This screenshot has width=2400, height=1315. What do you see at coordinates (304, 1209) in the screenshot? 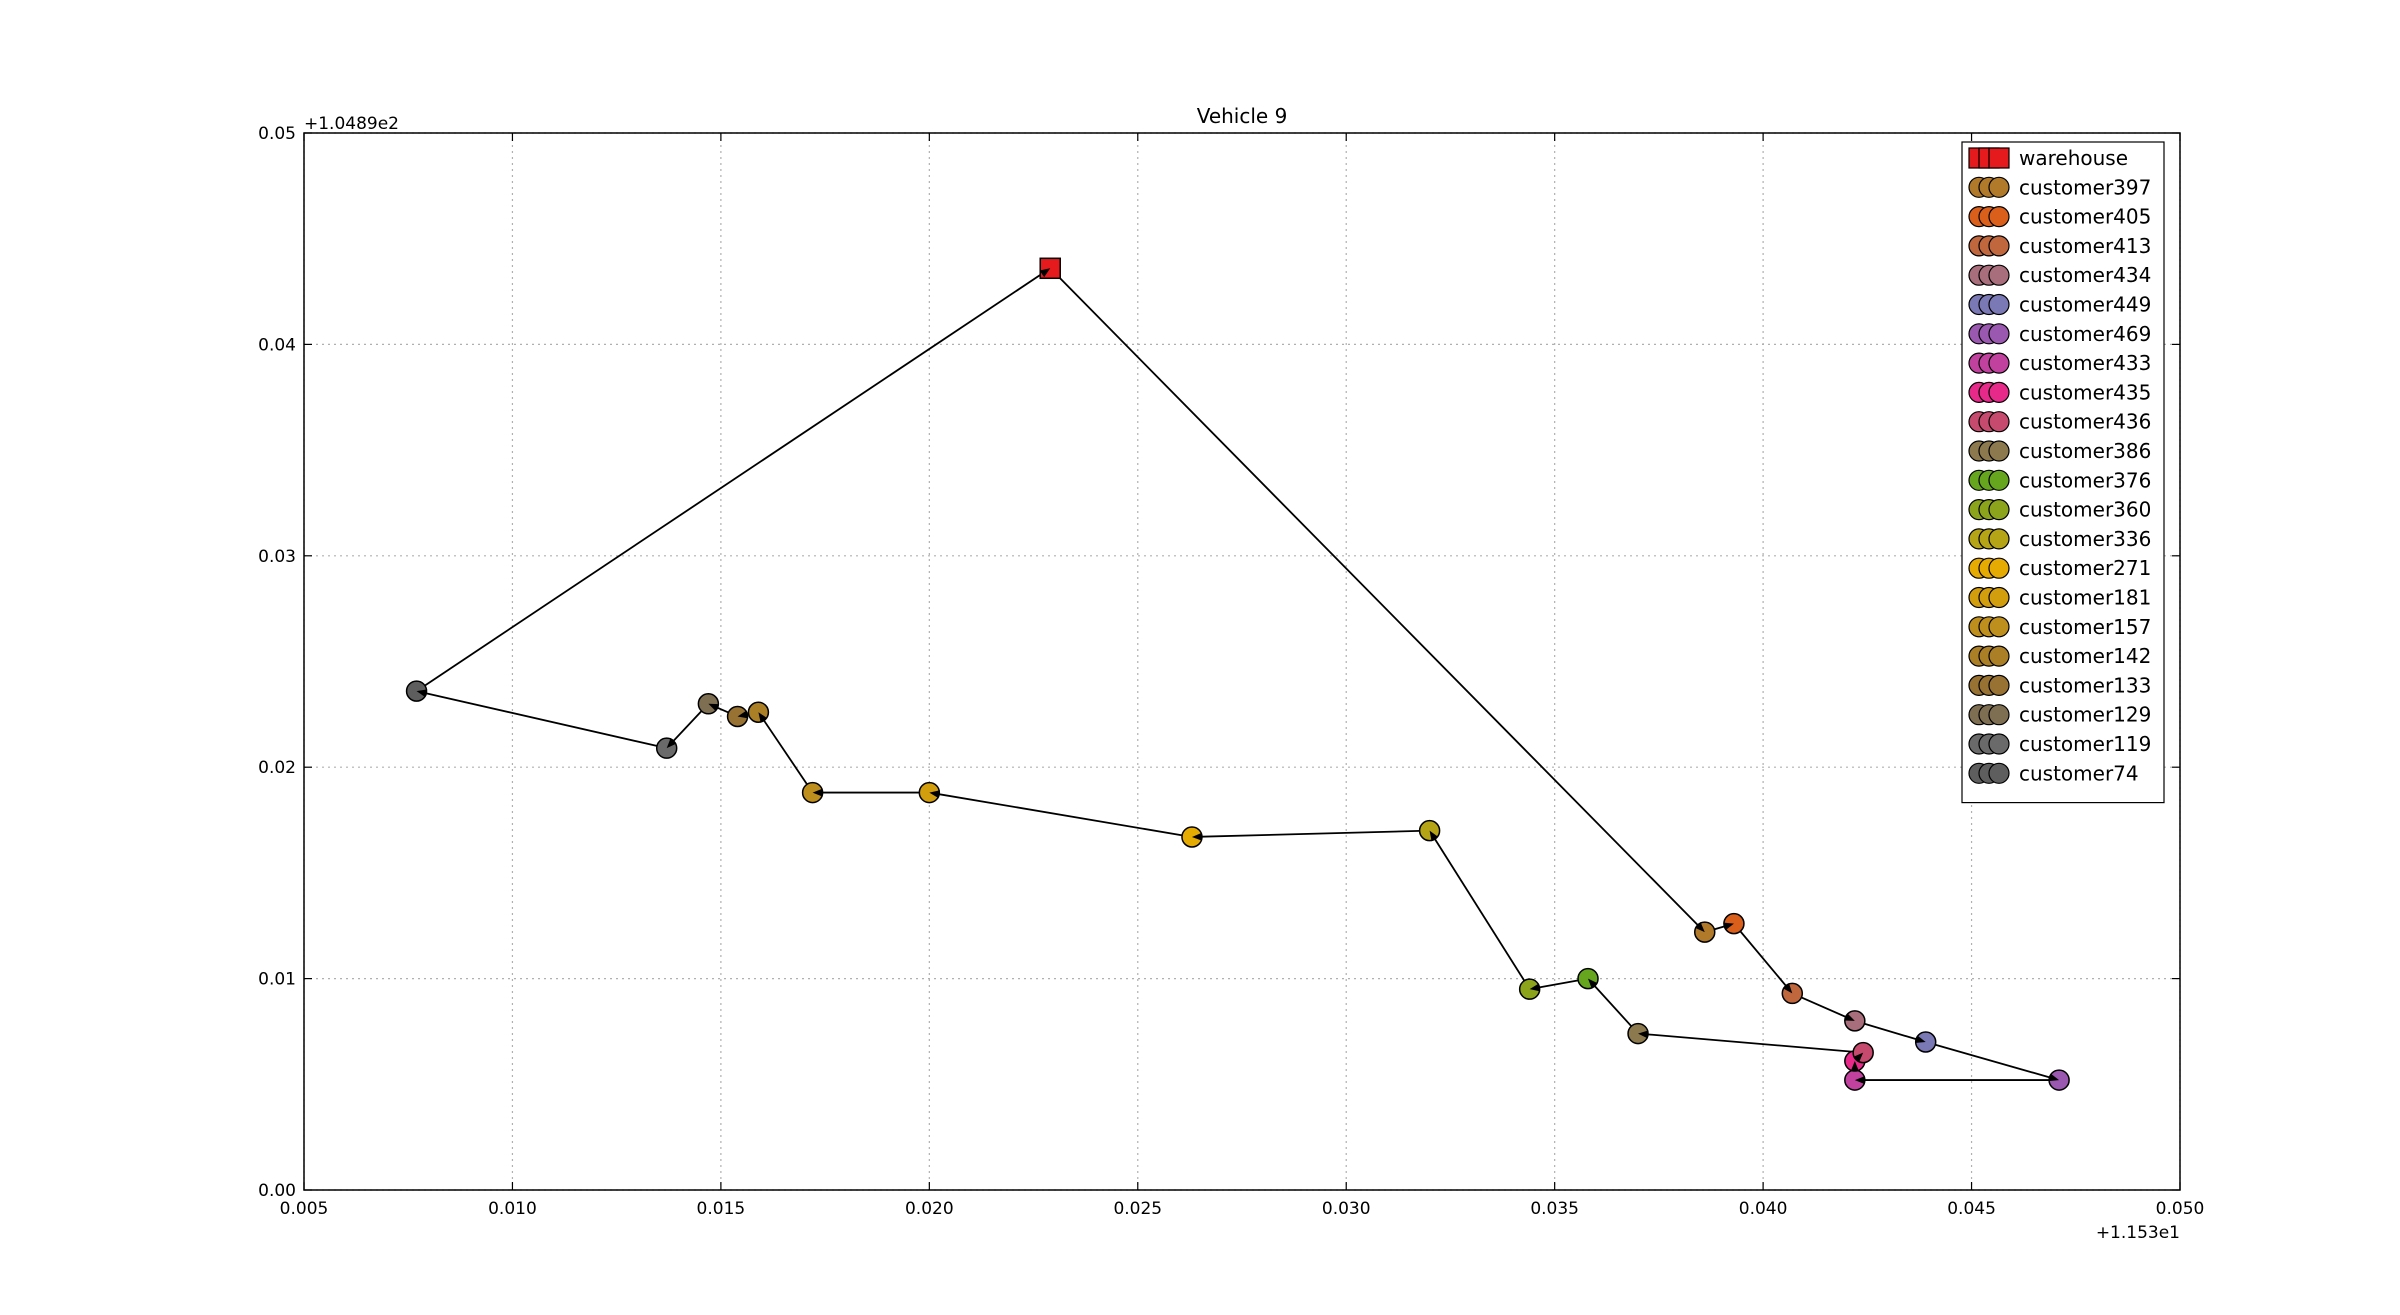
I see `x-tick-label: 0.005` at bounding box center [304, 1209].